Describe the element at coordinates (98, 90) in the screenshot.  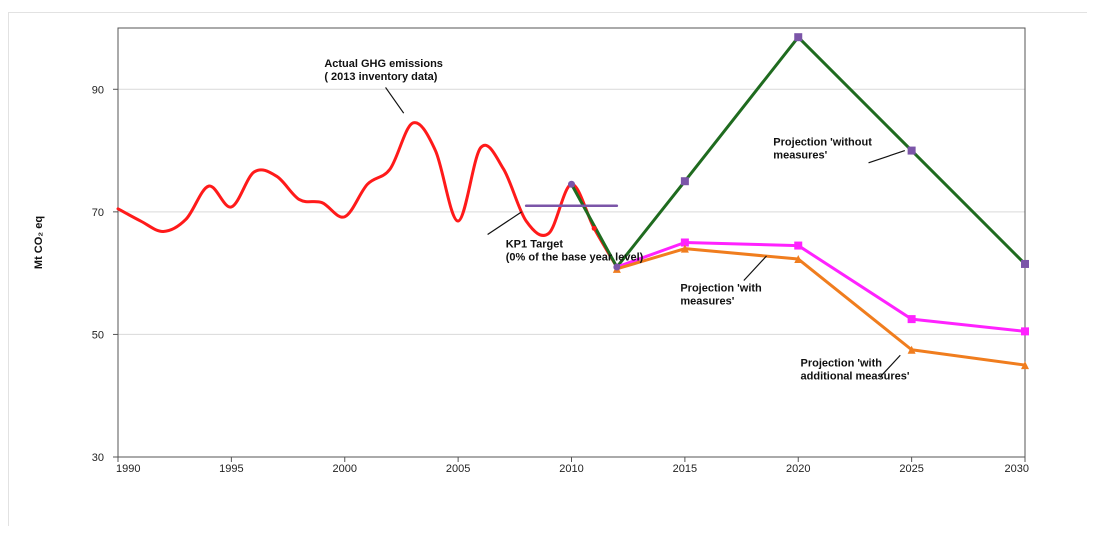
I see `y-tick-label: 90` at that location.